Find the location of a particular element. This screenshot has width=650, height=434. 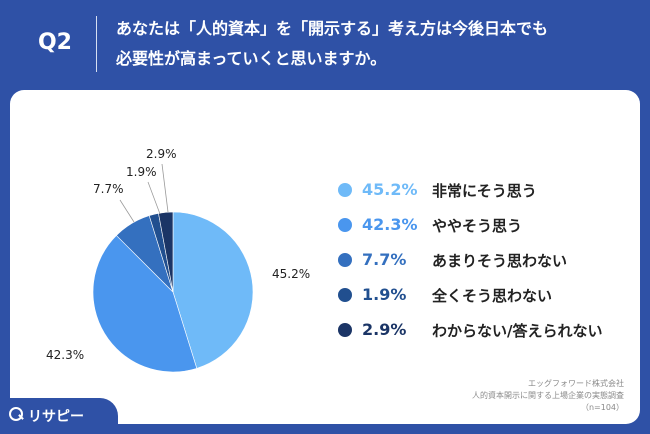

legend-item-2: 42.3% ややそう思う is located at coordinates (488, 232).